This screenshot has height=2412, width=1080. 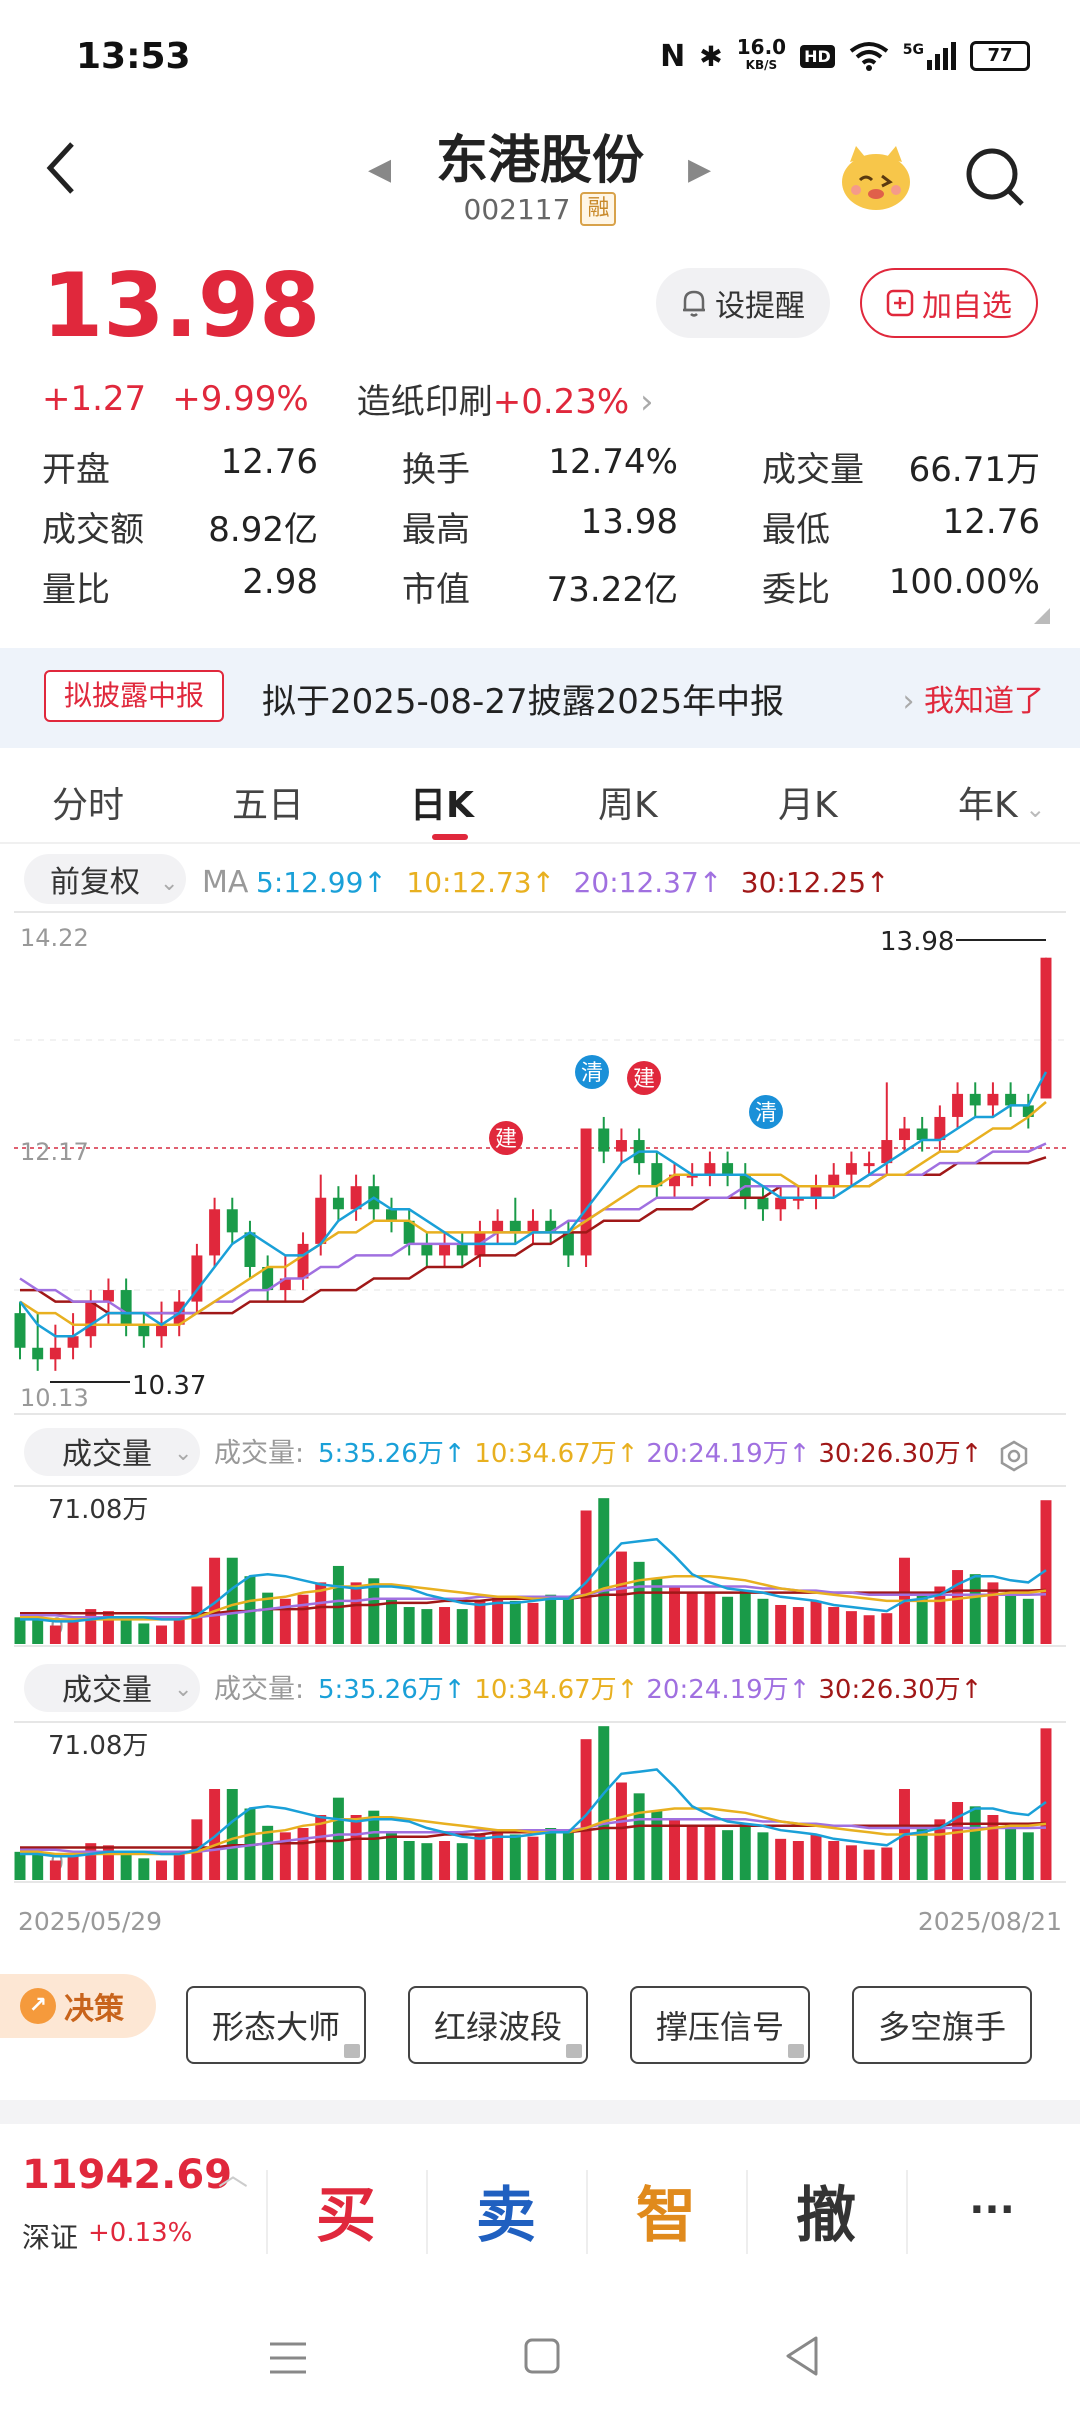 I want to click on search-button, so click(x=995, y=177).